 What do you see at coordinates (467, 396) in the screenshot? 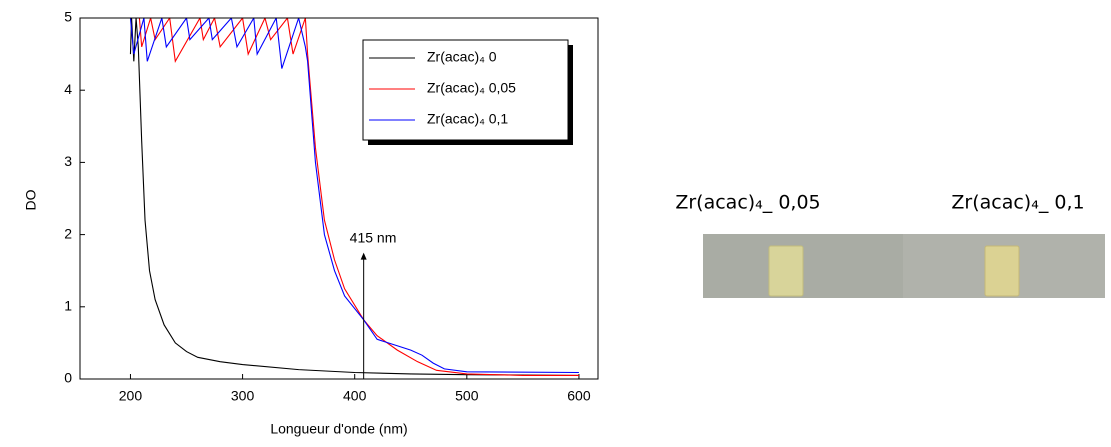
I see `x-tick-label: 500` at bounding box center [467, 396].